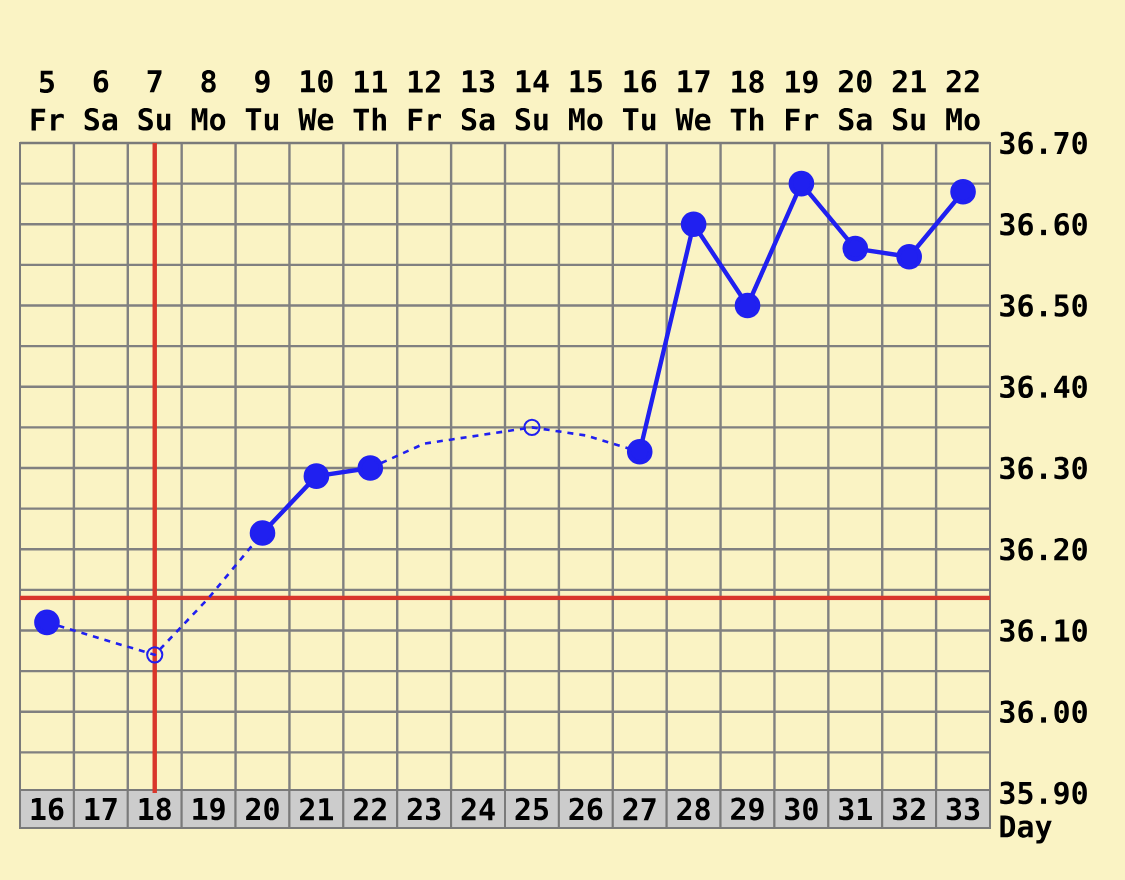 The image size is (1125, 880). Describe the element at coordinates (532, 100) in the screenshot. I see `x2-tick-label: 14 Su` at that location.